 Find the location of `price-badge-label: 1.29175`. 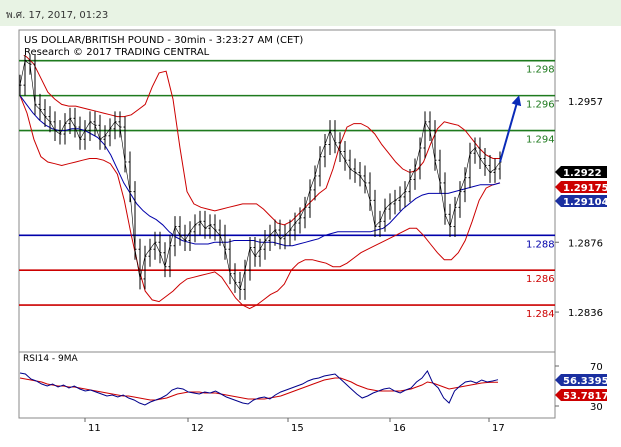

price-badge-label: 1.29175 is located at coordinates (586, 188).